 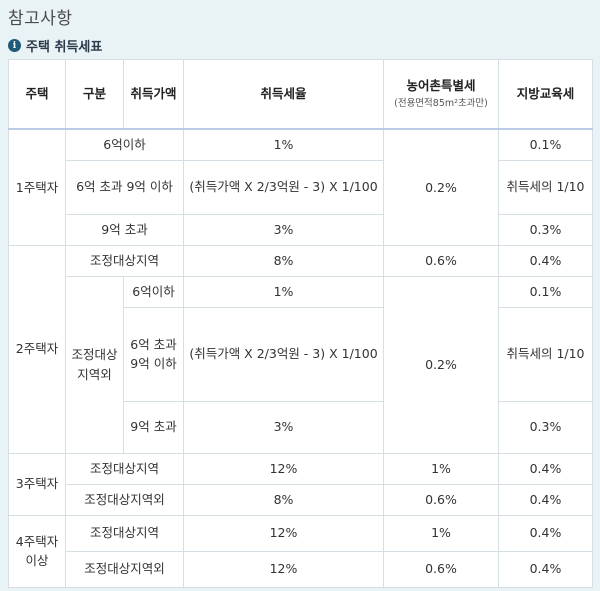 I want to click on header-rural-tax: 농어촌특별세 (전용면적85m²초과만), so click(x=441, y=94).